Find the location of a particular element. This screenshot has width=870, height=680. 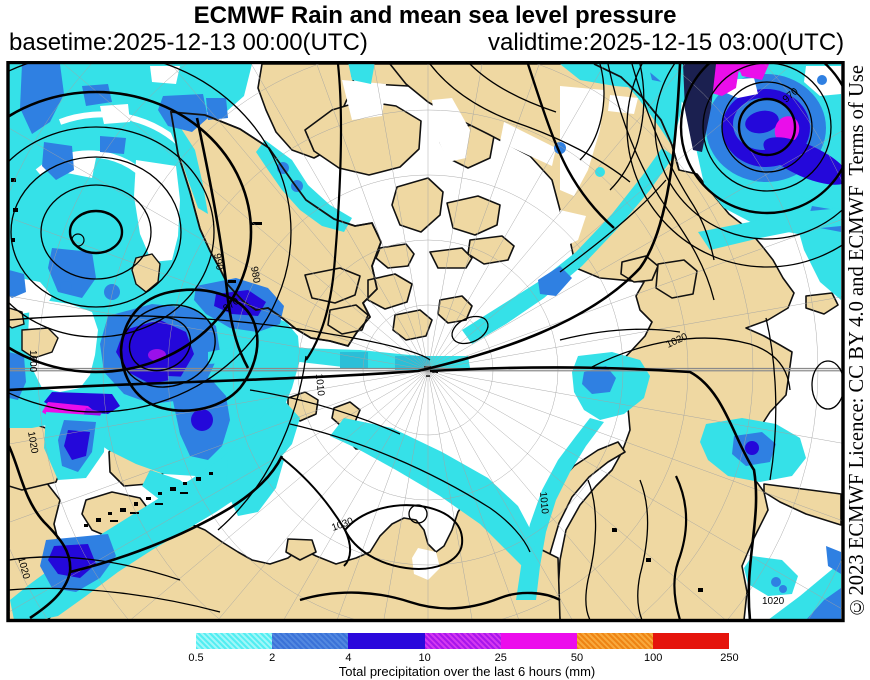

svg-text: 980 is located at coordinates (255, 275).